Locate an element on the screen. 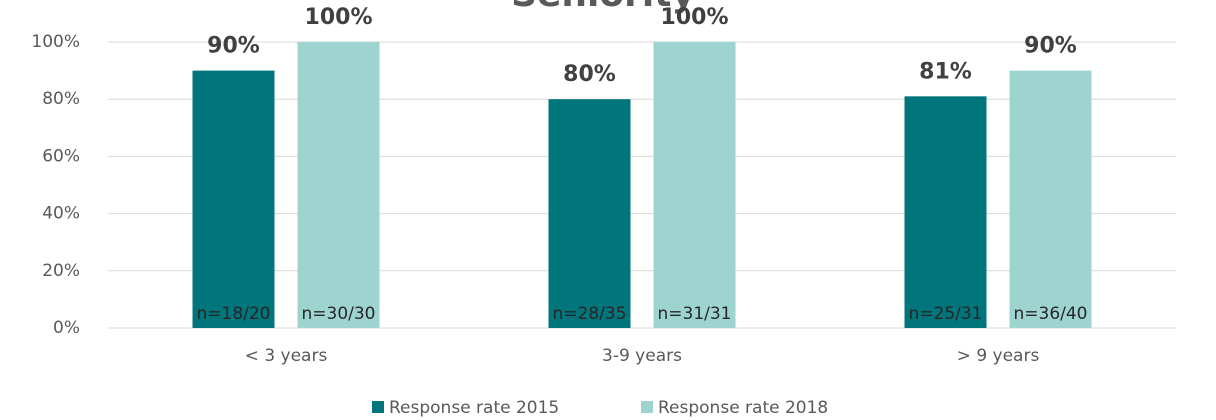 The image size is (1216, 420). legend-label: Response rate 2018 is located at coordinates (743, 408).